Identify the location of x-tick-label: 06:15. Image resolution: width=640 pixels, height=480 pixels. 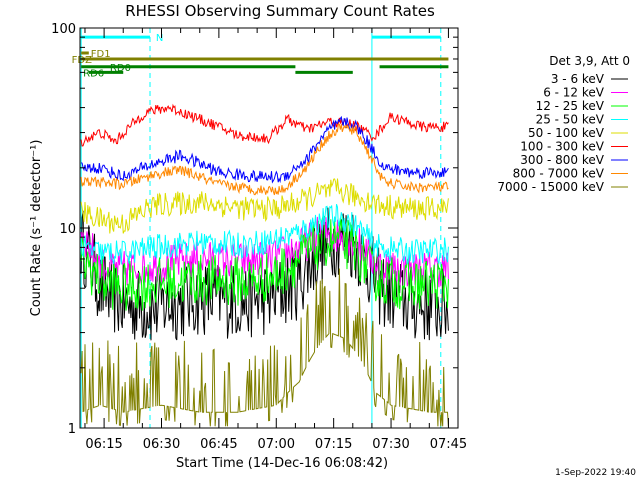
(103, 444).